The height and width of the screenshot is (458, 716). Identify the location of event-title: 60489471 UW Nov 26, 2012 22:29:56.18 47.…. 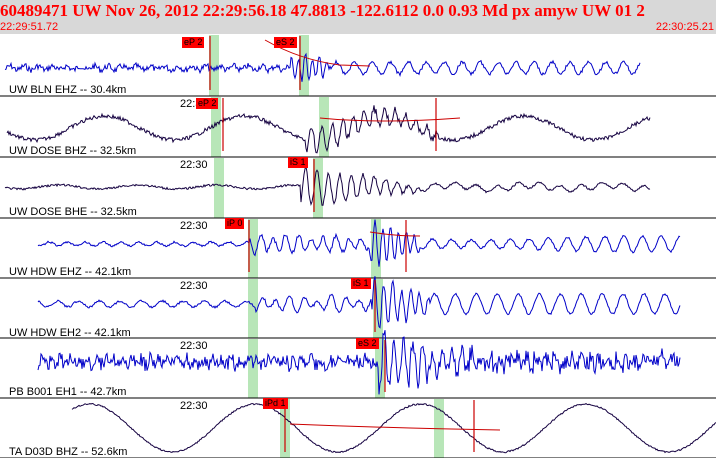
(322, 10).